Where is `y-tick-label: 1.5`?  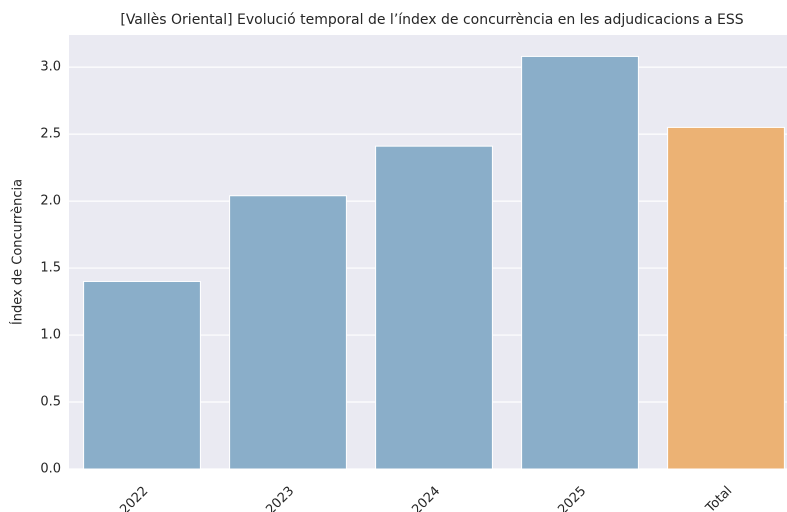 y-tick-label: 1.5 is located at coordinates (50, 268).